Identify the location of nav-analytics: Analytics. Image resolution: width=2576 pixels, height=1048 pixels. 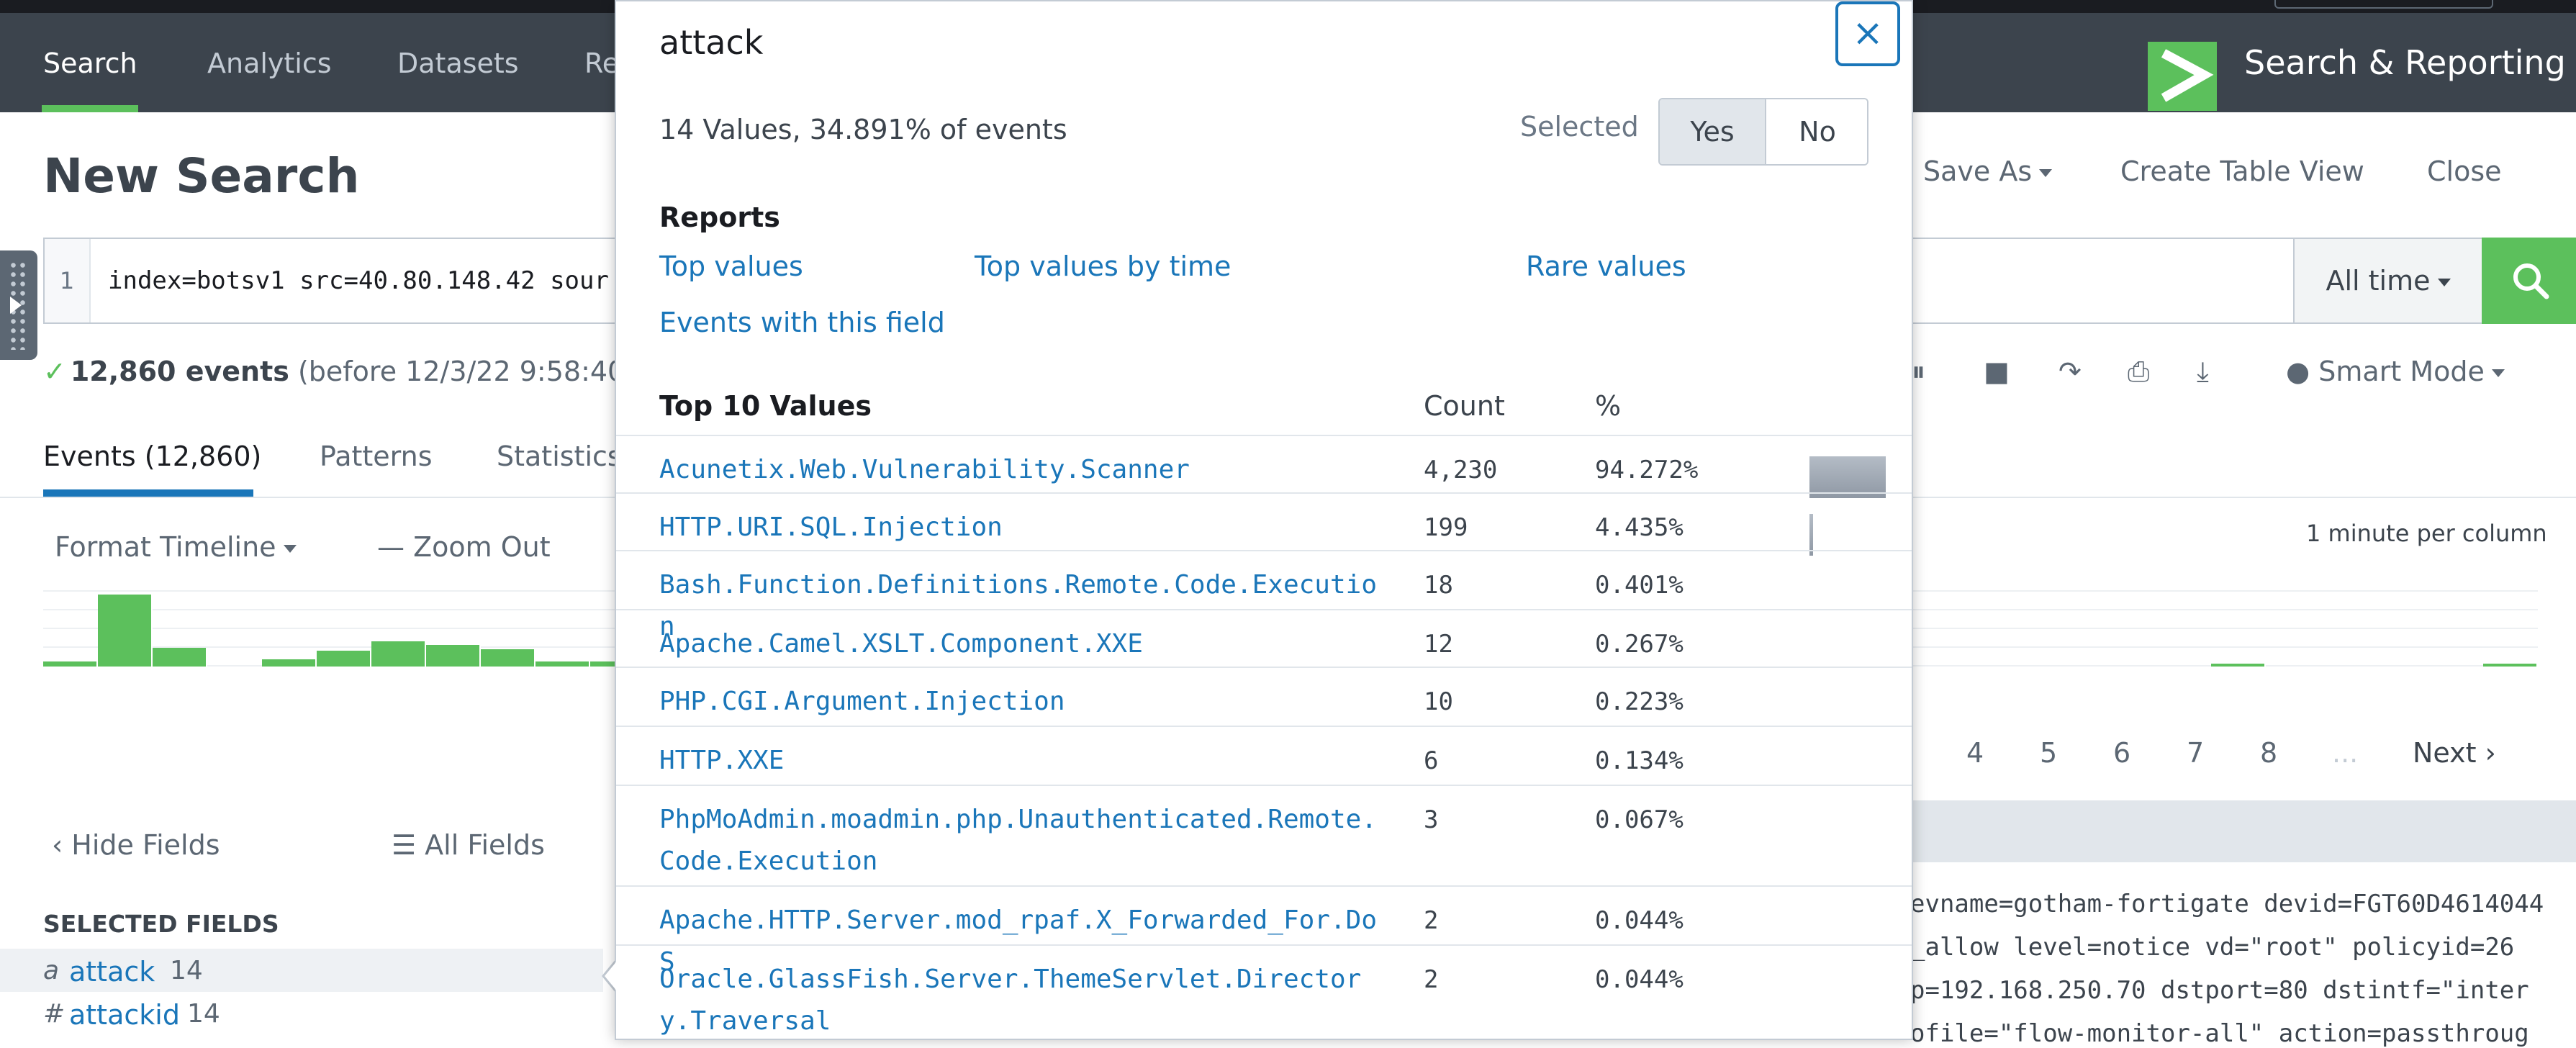
(269, 64).